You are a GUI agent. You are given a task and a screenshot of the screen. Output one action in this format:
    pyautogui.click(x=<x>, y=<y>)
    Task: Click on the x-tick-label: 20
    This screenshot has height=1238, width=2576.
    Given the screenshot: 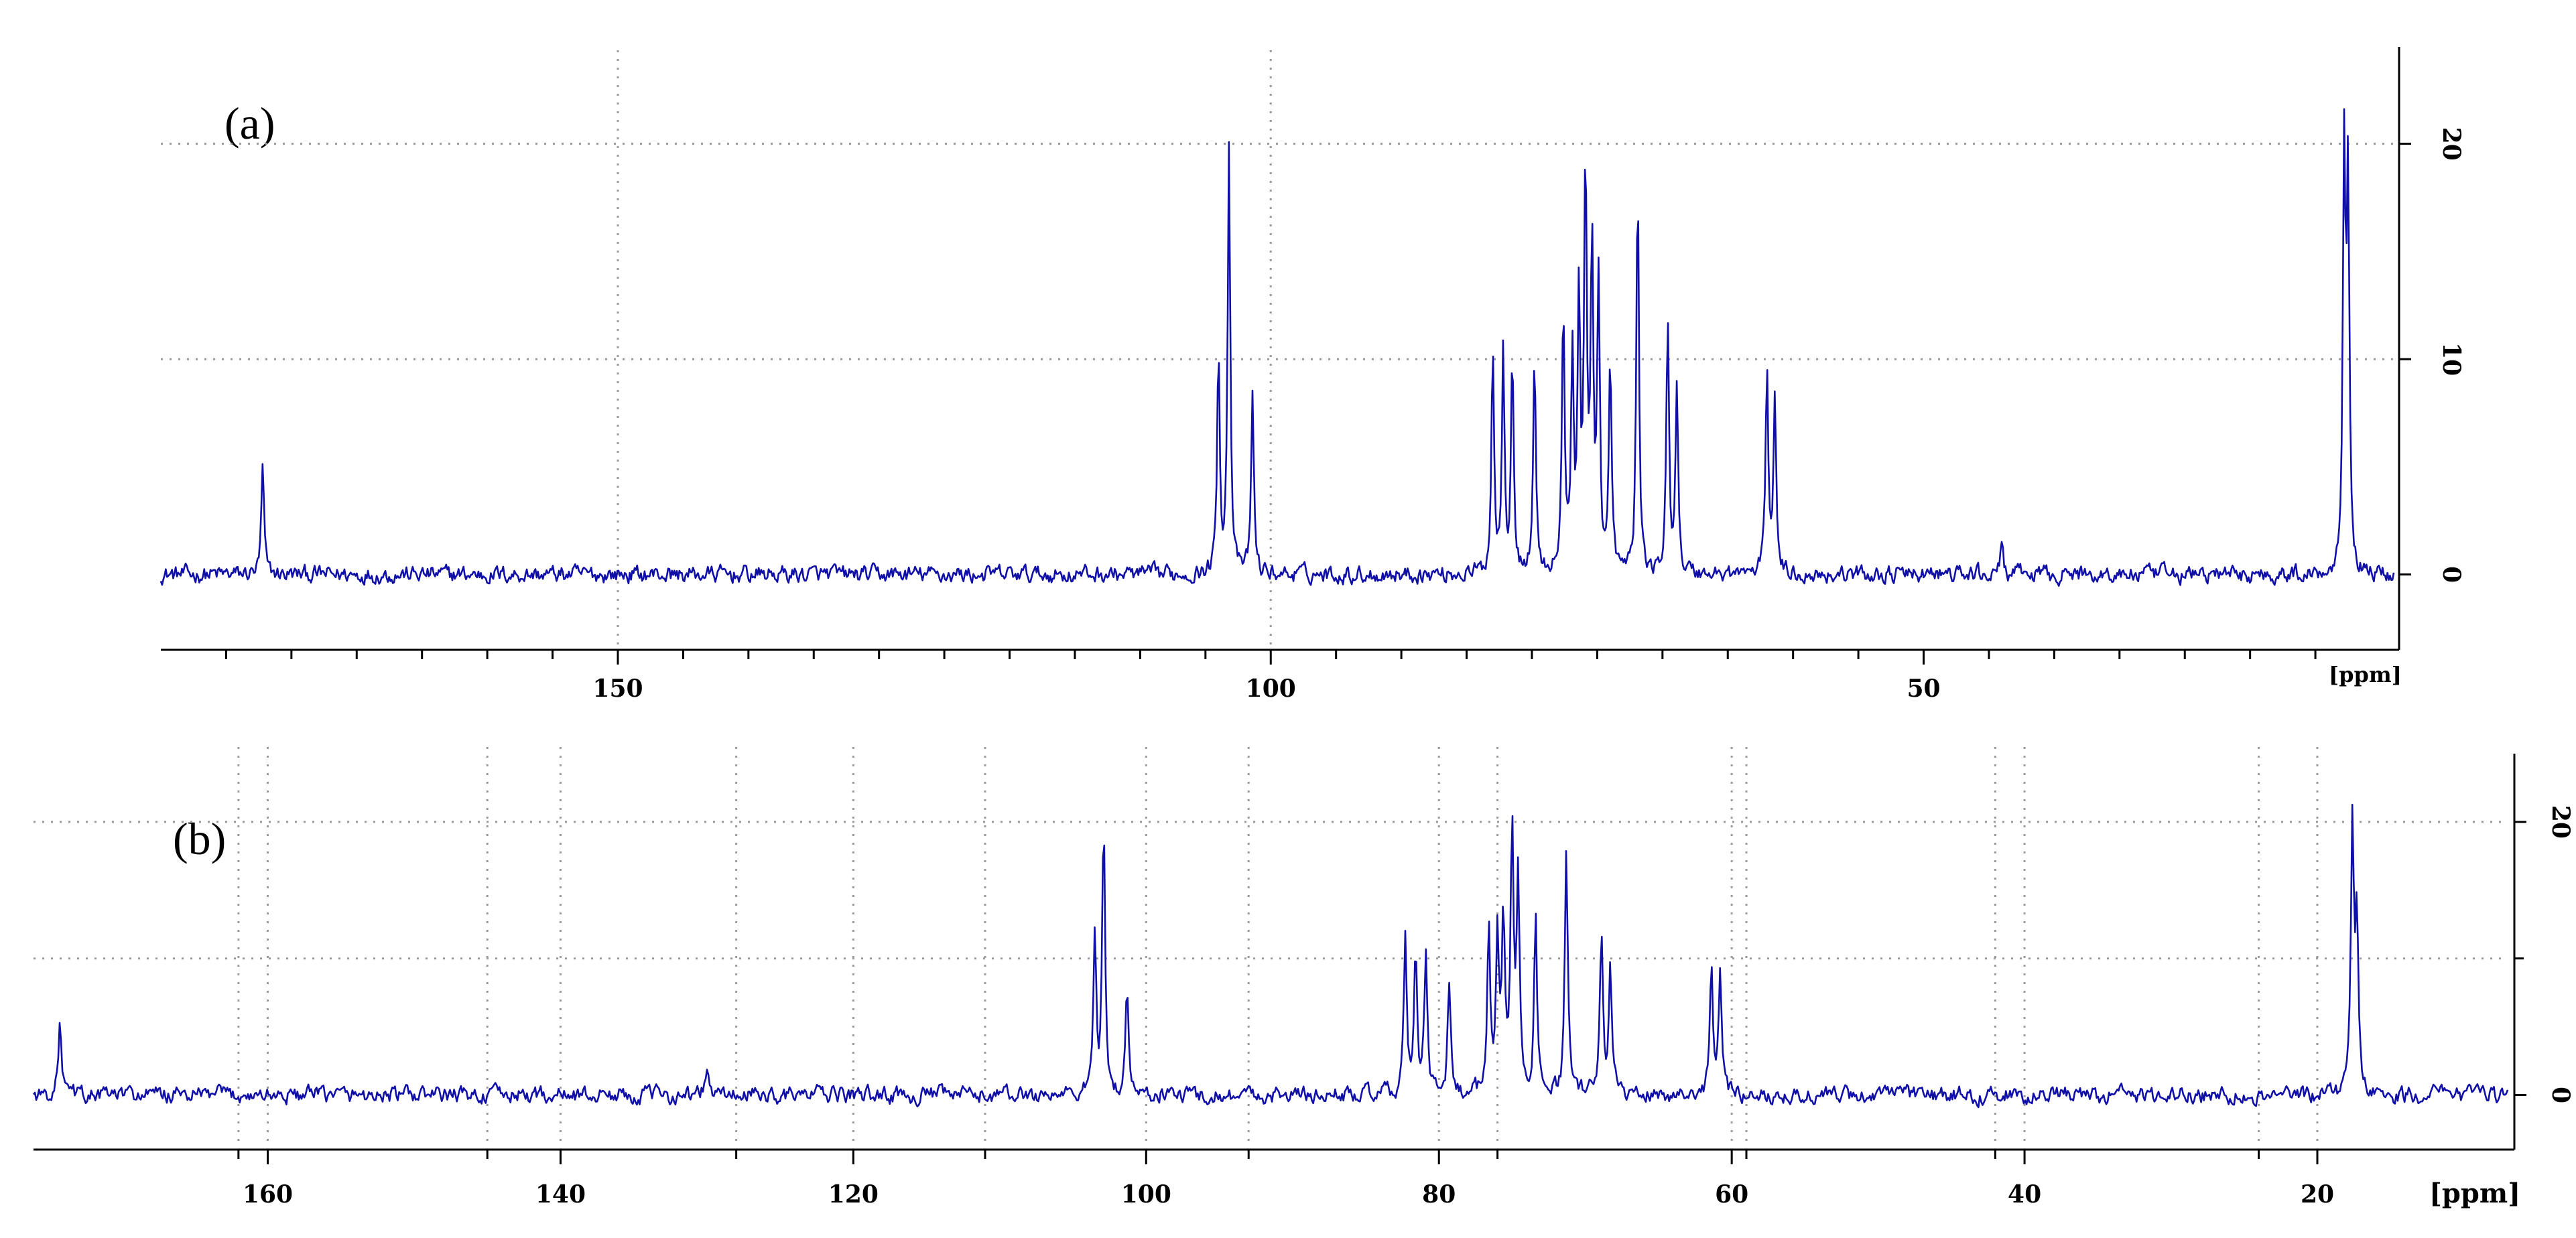 What is the action you would take?
    pyautogui.click(x=2317, y=1194)
    